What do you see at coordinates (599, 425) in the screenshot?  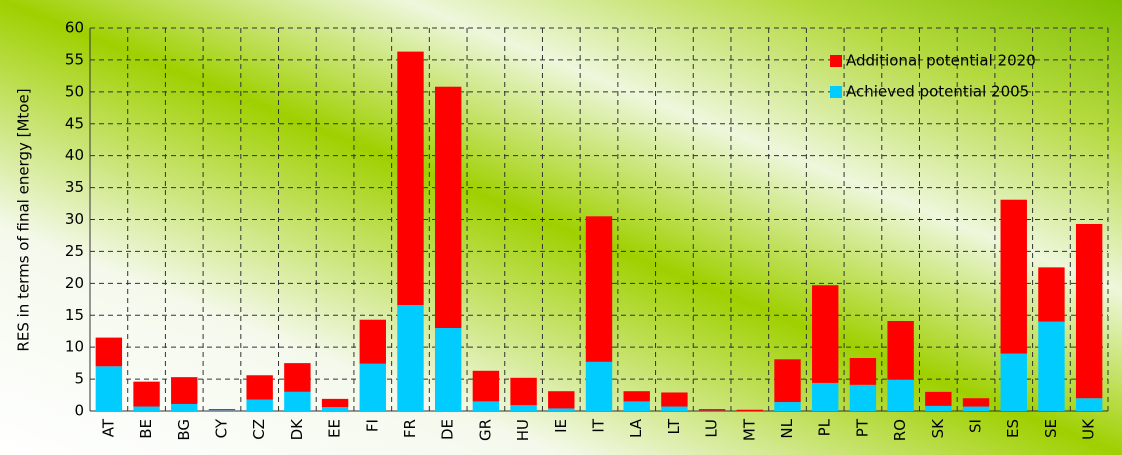 I see `x-tick-label: IT` at bounding box center [599, 425].